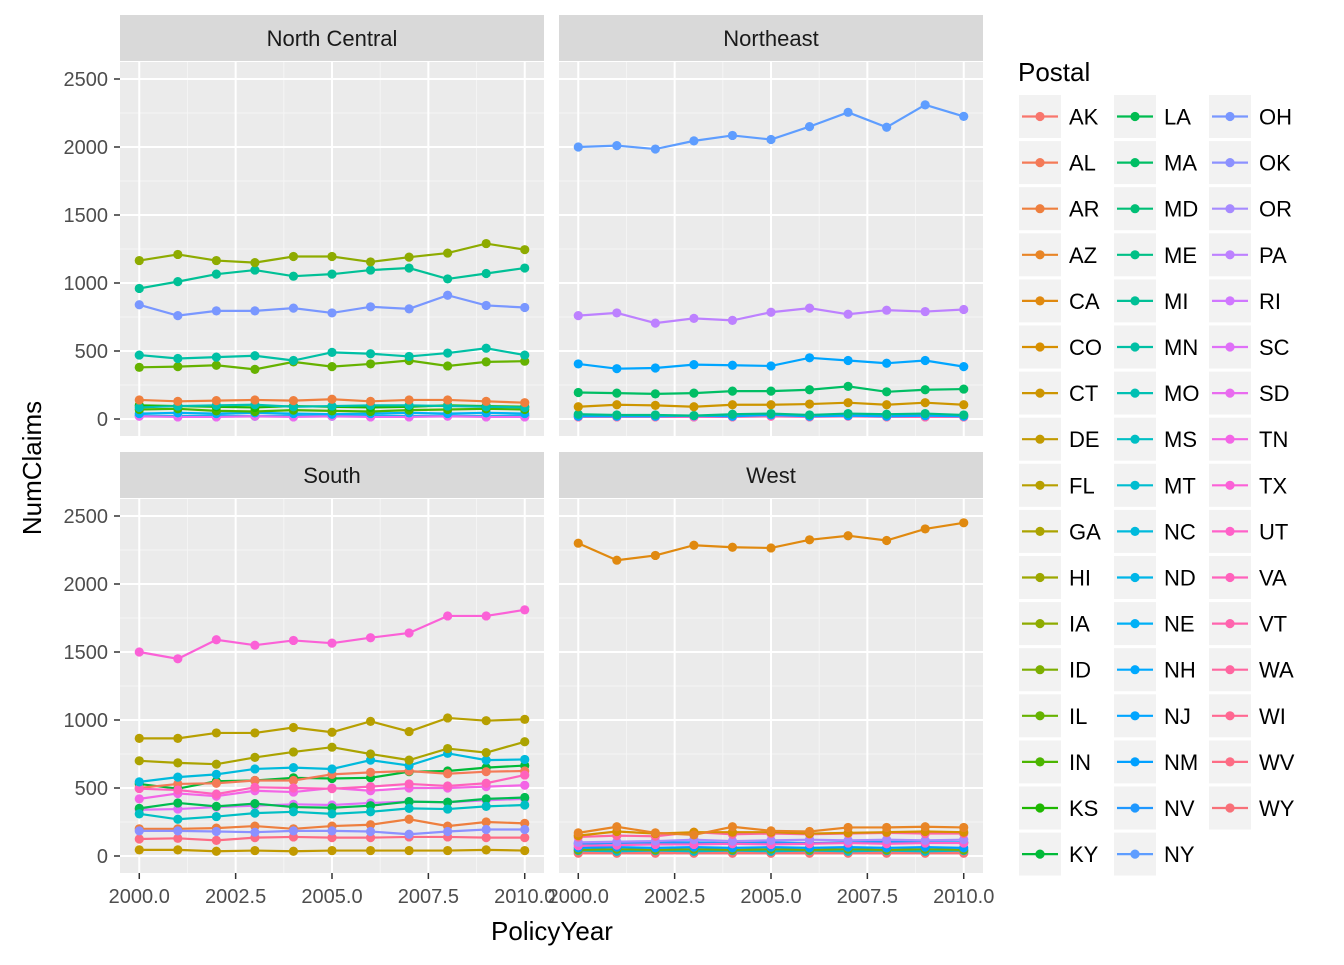 This screenshot has height=965, width=1344. Describe the element at coordinates (848, 536) in the screenshot. I see `data-point-ca` at that location.